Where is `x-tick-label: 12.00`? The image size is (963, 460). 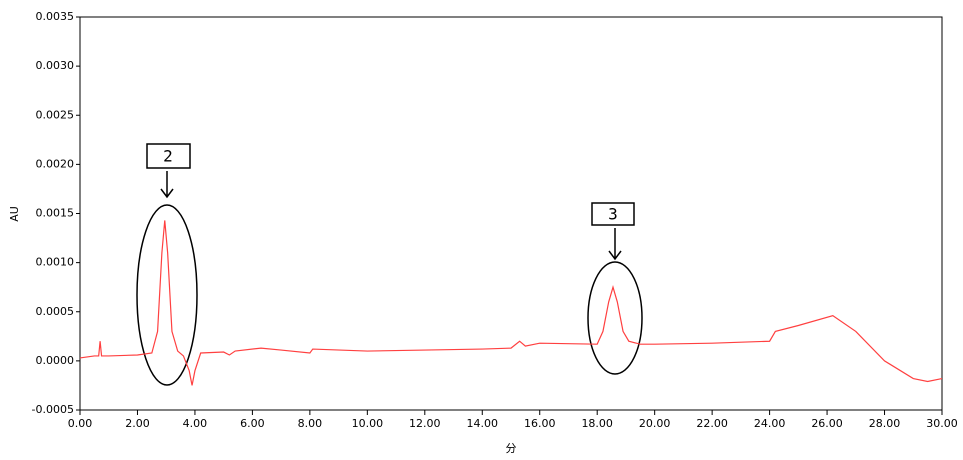 x-tick-label: 12.00 is located at coordinates (425, 423).